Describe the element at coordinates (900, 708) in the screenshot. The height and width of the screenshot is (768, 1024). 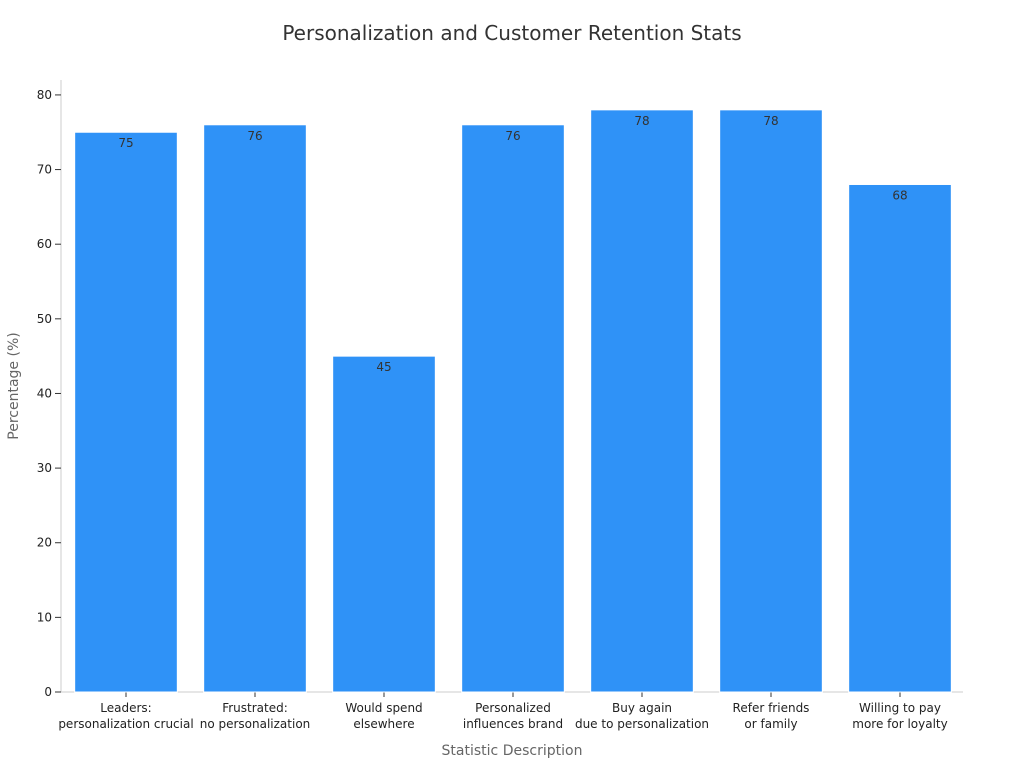
I see `x-tick-label: Willing to pay` at that location.